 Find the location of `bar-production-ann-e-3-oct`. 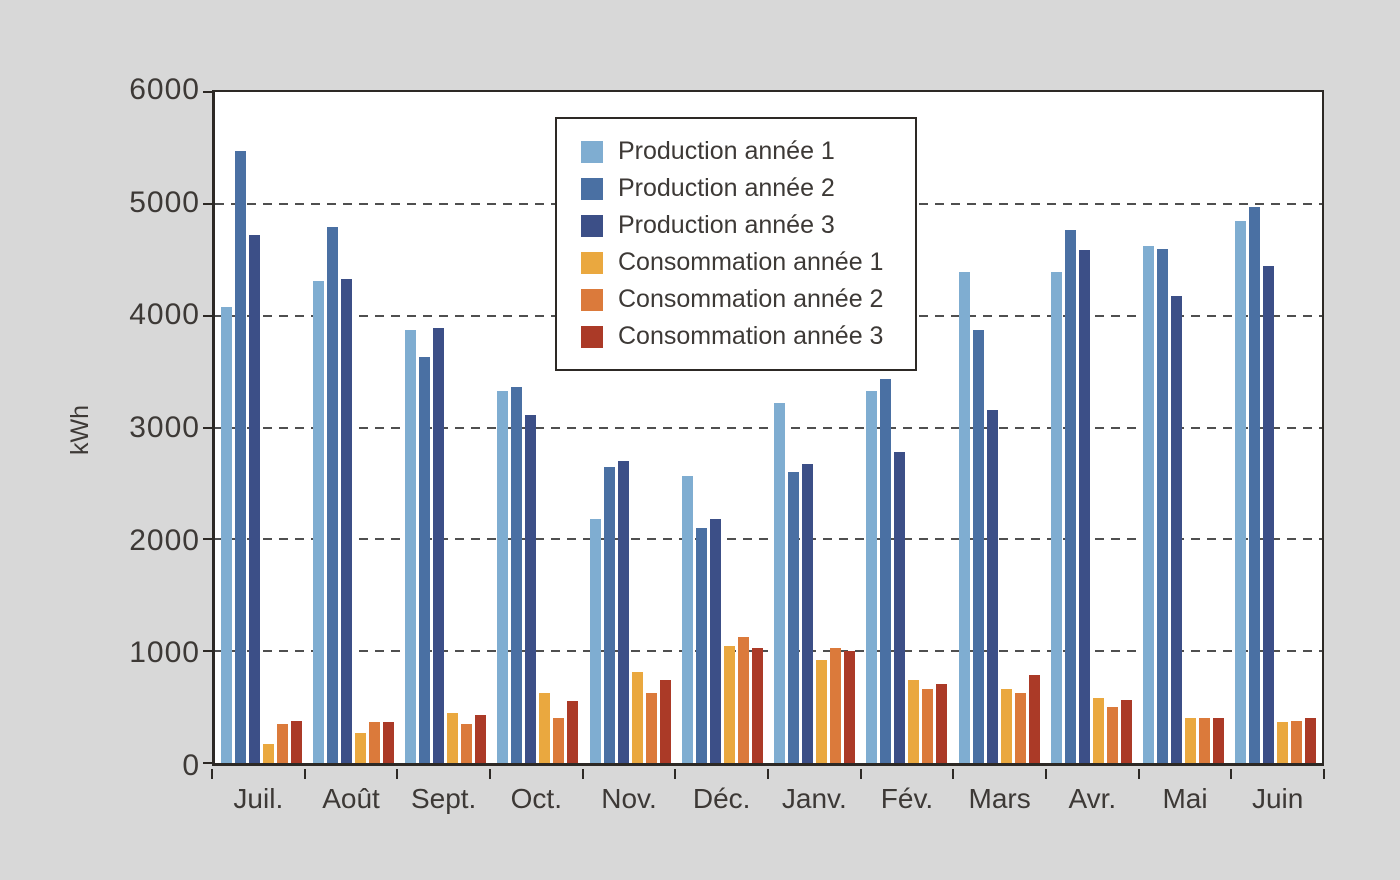

bar-production-ann-e-3-oct is located at coordinates (531, 589).